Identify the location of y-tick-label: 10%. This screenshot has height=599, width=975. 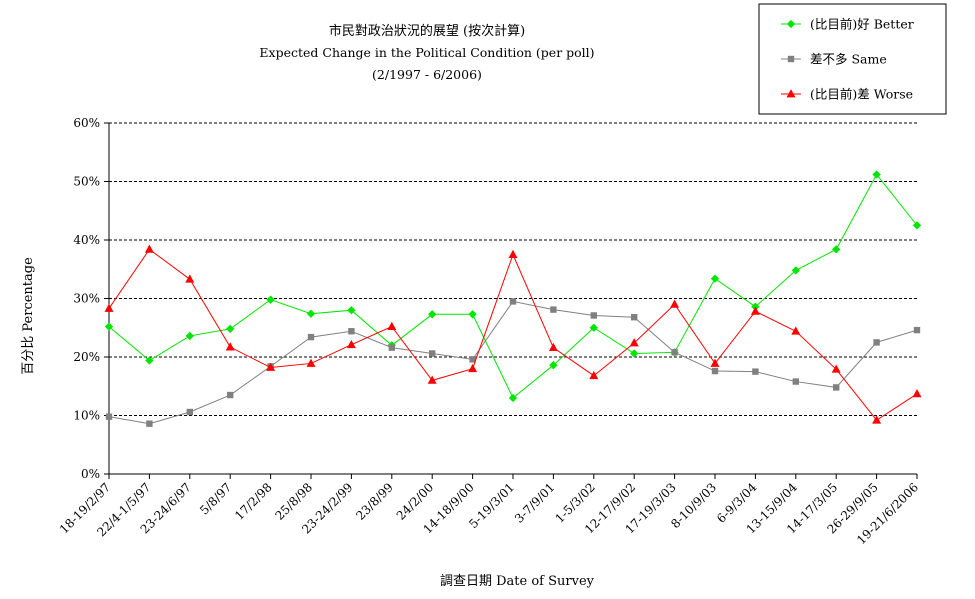
(86, 416).